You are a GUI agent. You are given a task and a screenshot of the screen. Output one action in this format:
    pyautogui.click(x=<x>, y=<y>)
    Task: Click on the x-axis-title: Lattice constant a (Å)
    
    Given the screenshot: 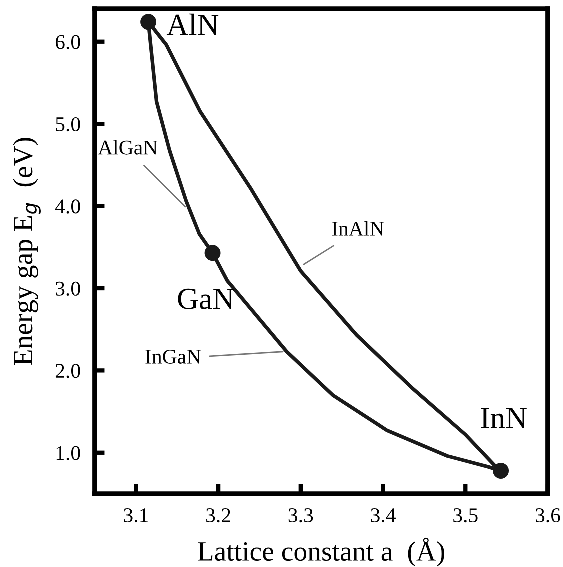 What is the action you would take?
    pyautogui.click(x=321, y=552)
    